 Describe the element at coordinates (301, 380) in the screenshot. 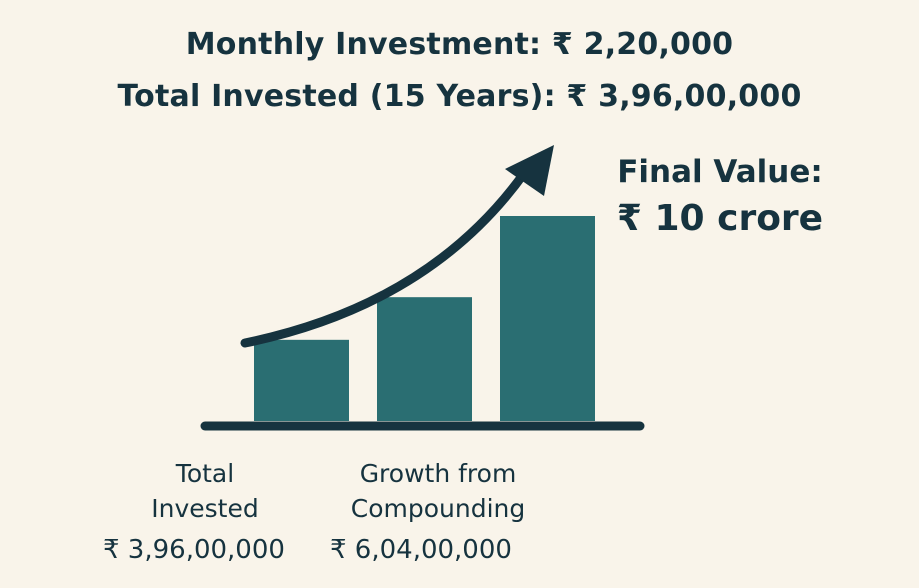

I see `bar-total-invested` at that location.